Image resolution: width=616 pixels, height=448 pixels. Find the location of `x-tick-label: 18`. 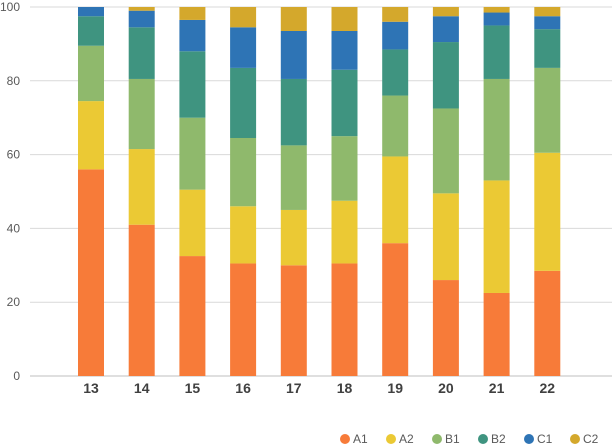

x-tick-label: 18 is located at coordinates (345, 388).